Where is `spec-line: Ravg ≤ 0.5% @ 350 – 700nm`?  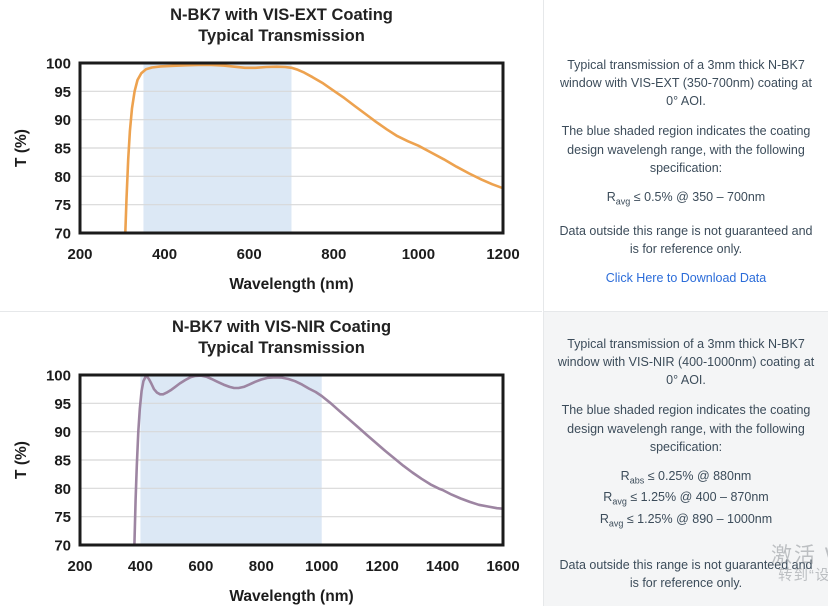
spec-line: Ravg ≤ 0.5% @ 350 – 700nm is located at coordinates (686, 198).